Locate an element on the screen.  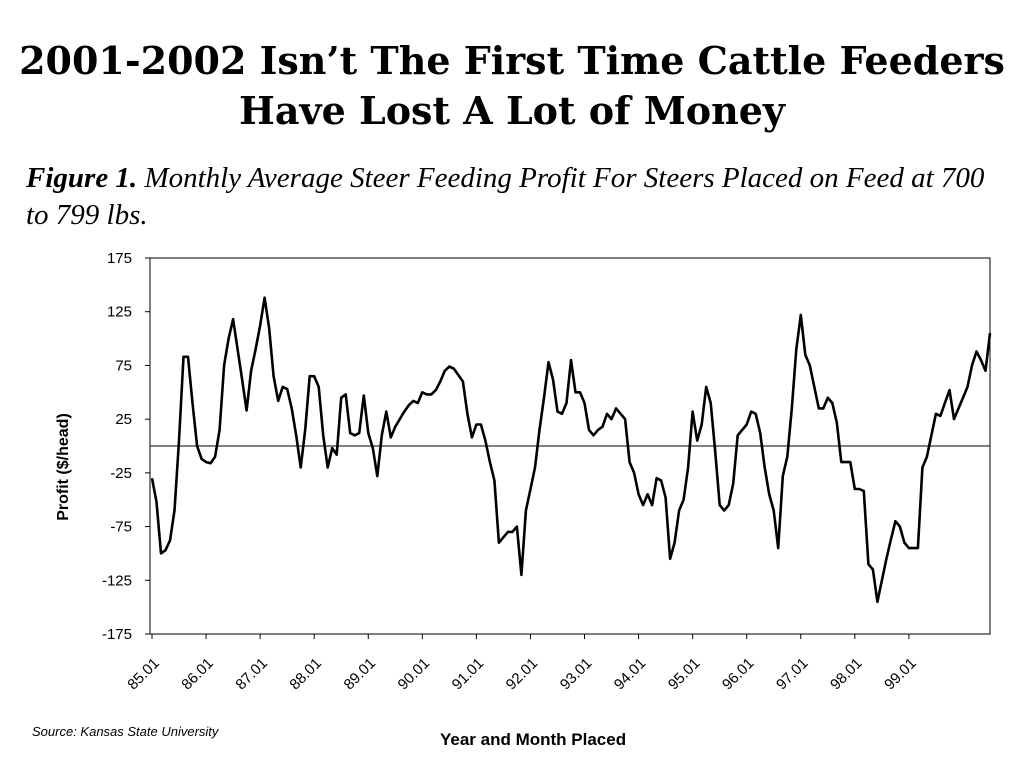
x-tick-label: 91.01 is located at coordinates (468, 674).